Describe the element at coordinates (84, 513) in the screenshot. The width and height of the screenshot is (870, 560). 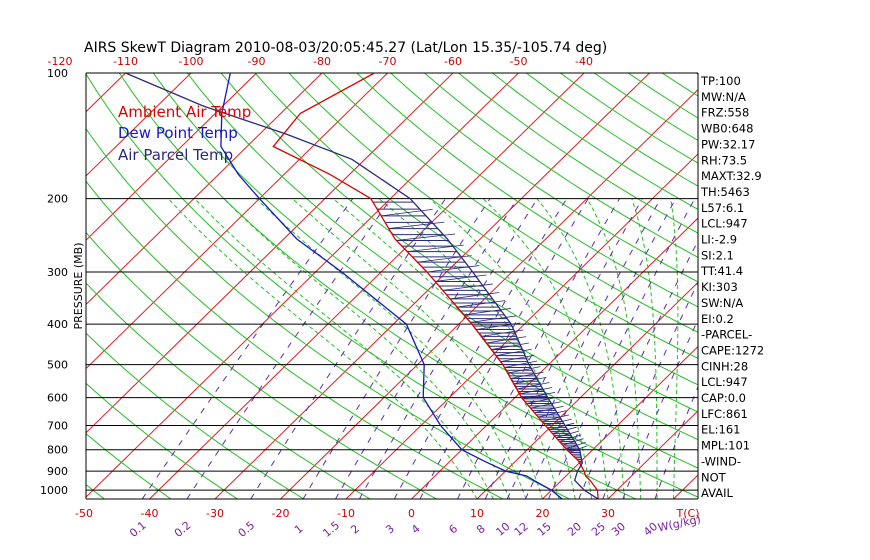
I see `bottom-temp-tick-label: -50` at that location.